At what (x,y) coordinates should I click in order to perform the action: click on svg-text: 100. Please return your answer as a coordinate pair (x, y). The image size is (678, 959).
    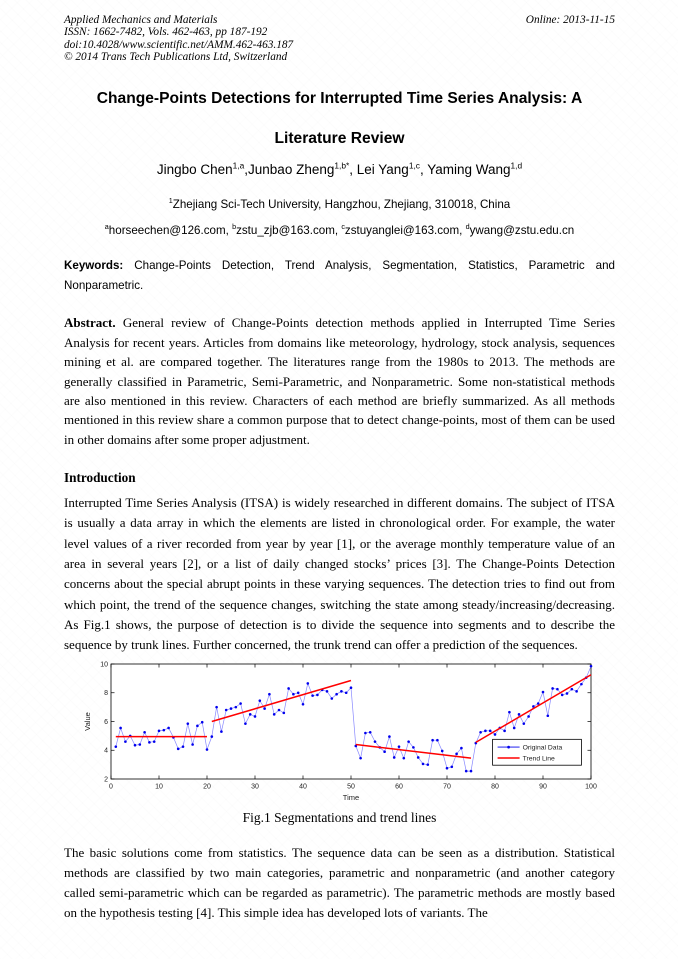
    Looking at the image, I should click on (591, 786).